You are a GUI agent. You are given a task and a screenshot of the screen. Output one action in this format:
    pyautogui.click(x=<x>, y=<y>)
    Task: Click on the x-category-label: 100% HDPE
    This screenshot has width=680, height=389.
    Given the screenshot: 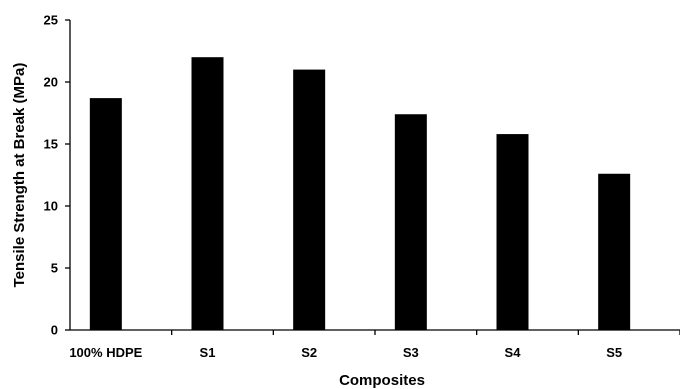 What is the action you would take?
    pyautogui.click(x=105, y=352)
    